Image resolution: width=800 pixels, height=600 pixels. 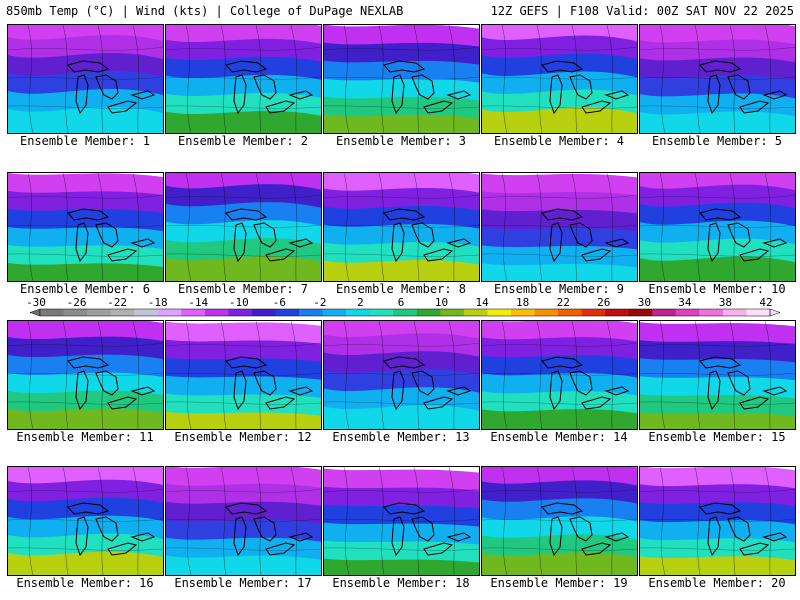 What do you see at coordinates (401, 289) in the screenshot?
I see `ensemble-member-label: Ensemble Member: 8` at bounding box center [401, 289].